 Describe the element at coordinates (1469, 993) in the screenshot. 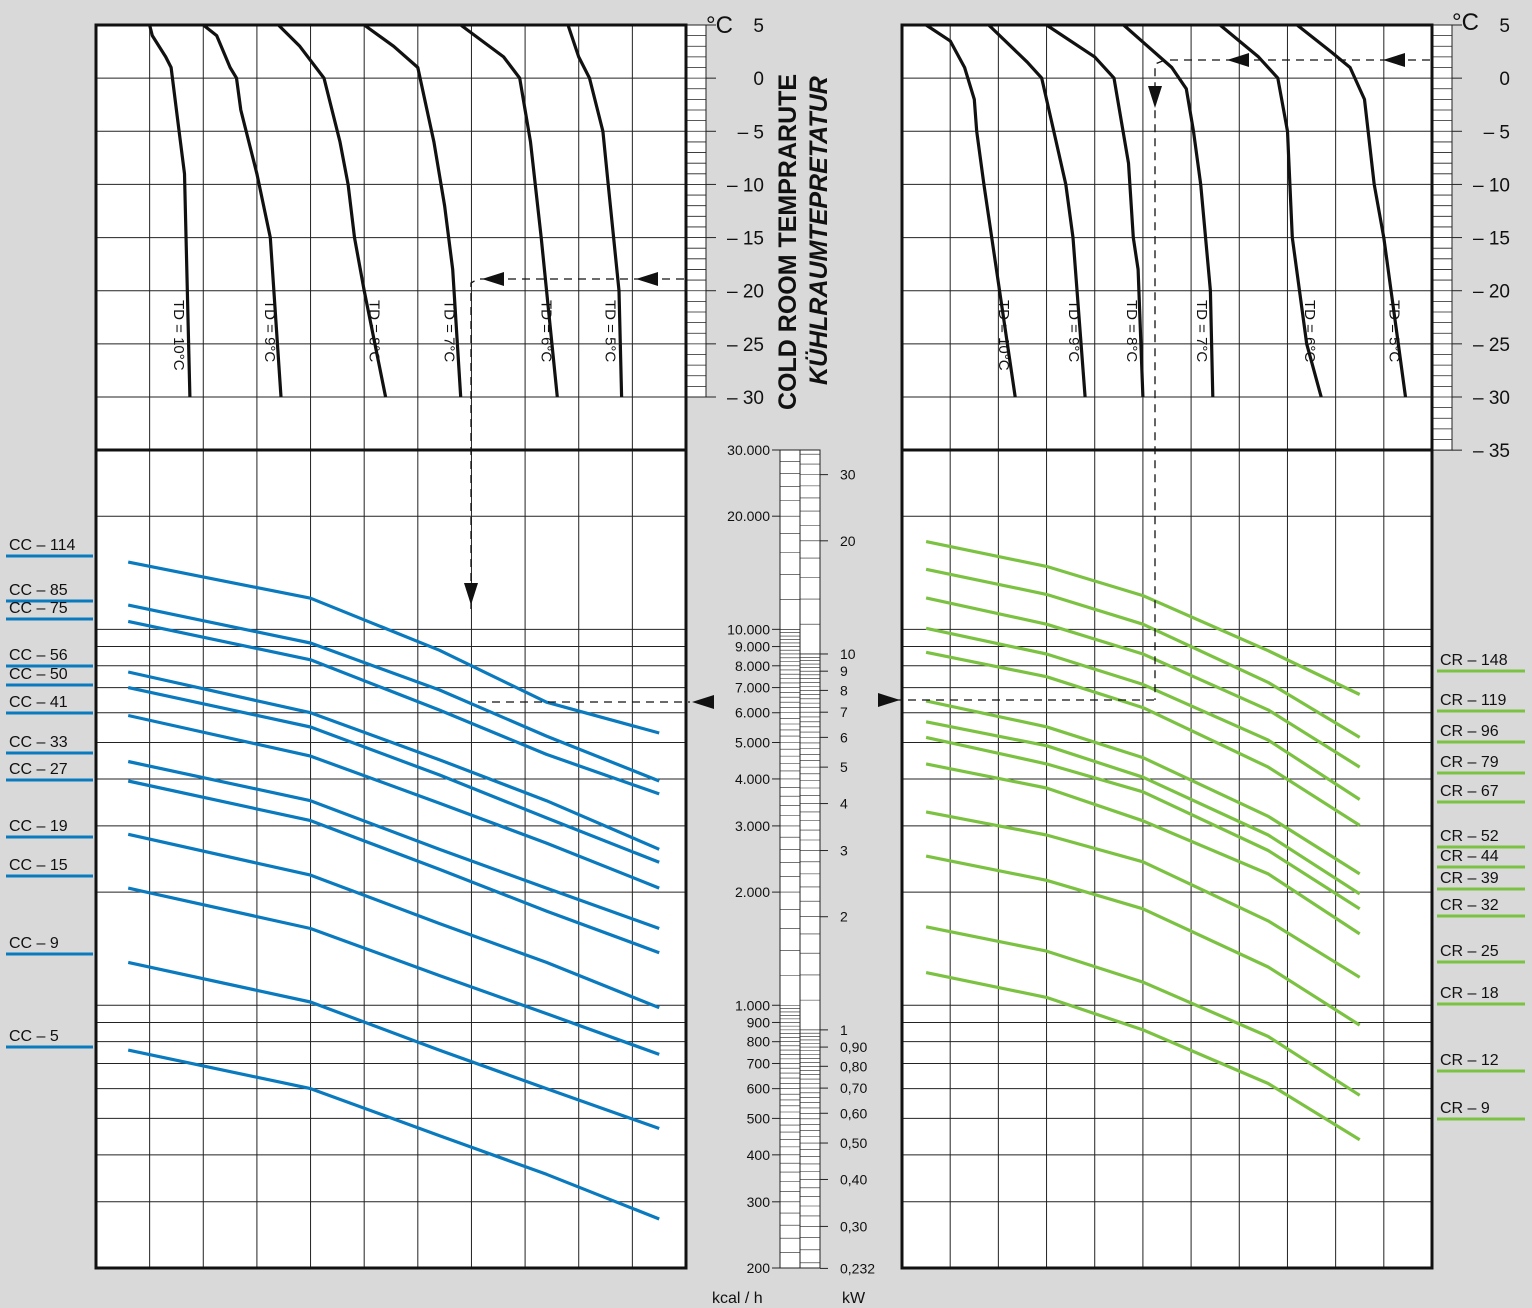

I see `series-label: CR – 18` at that location.